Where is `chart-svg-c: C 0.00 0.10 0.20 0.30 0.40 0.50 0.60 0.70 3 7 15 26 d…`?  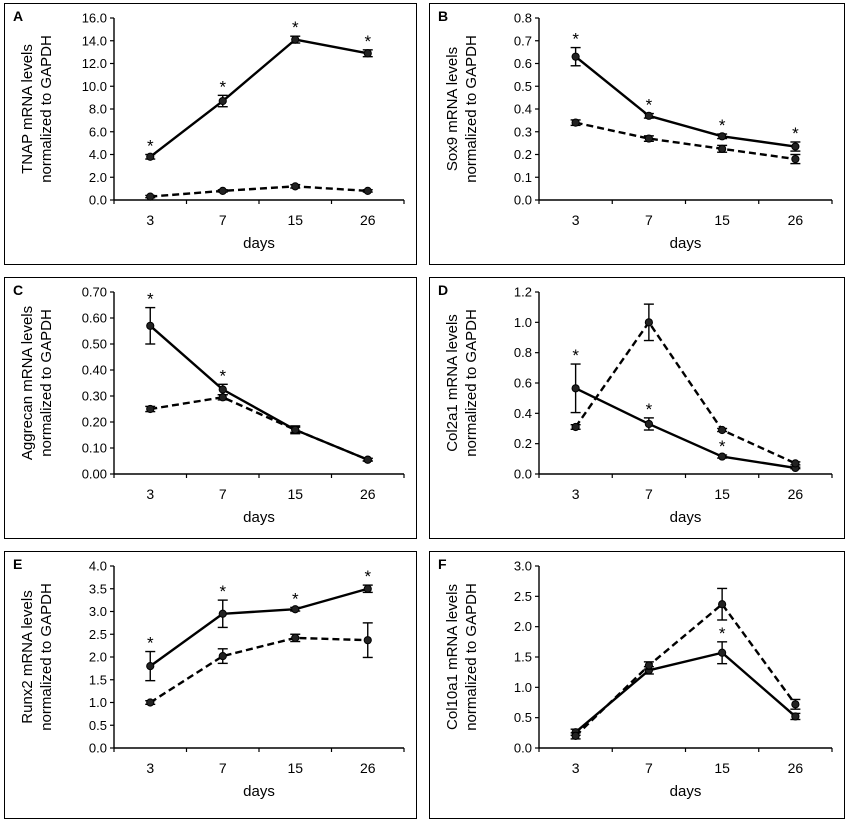
chart-svg-c: C 0.00 0.10 0.20 0.30 0.40 0.50 0.60 0.70 3 7 15 26 d… is located at coordinates (209, 404).